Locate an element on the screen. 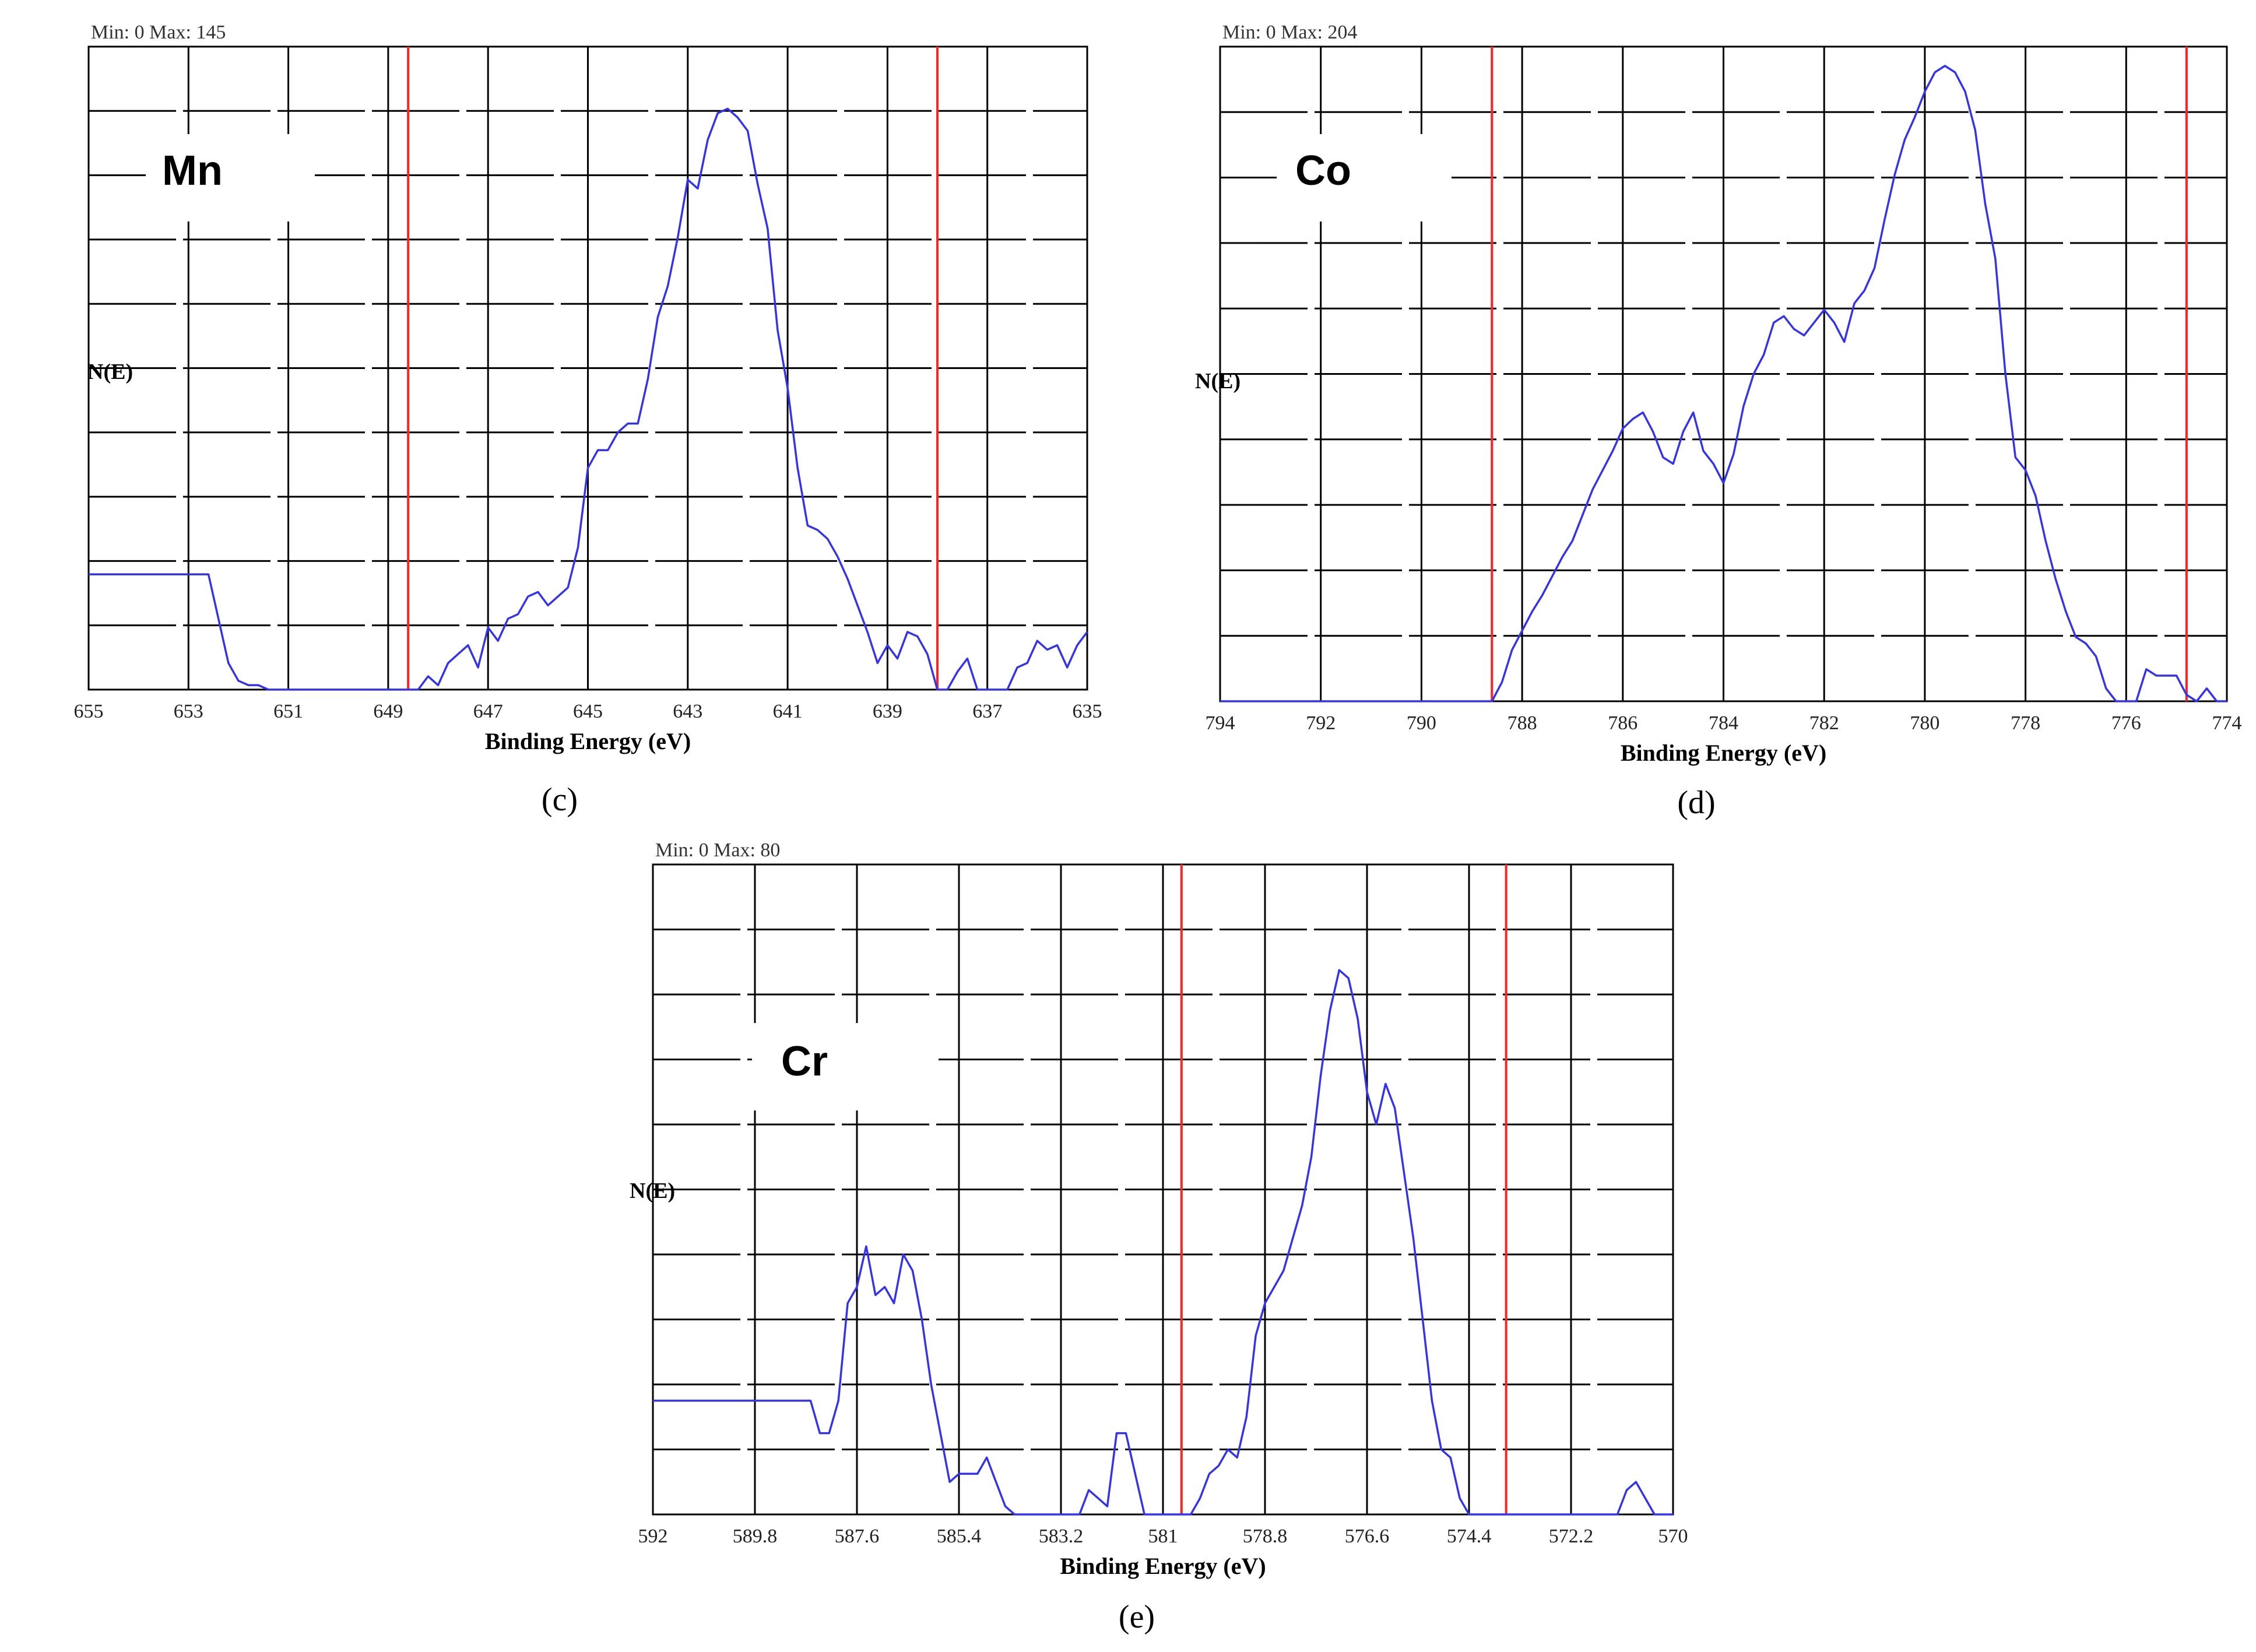 Image resolution: width=2256 pixels, height=1652 pixels. x-tick-label: 576.6 is located at coordinates (1367, 1537).